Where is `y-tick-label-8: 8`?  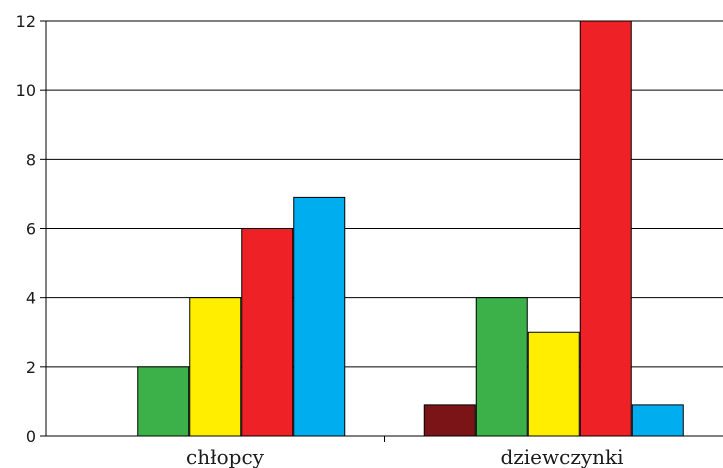 y-tick-label-8: 8 is located at coordinates (31, 159).